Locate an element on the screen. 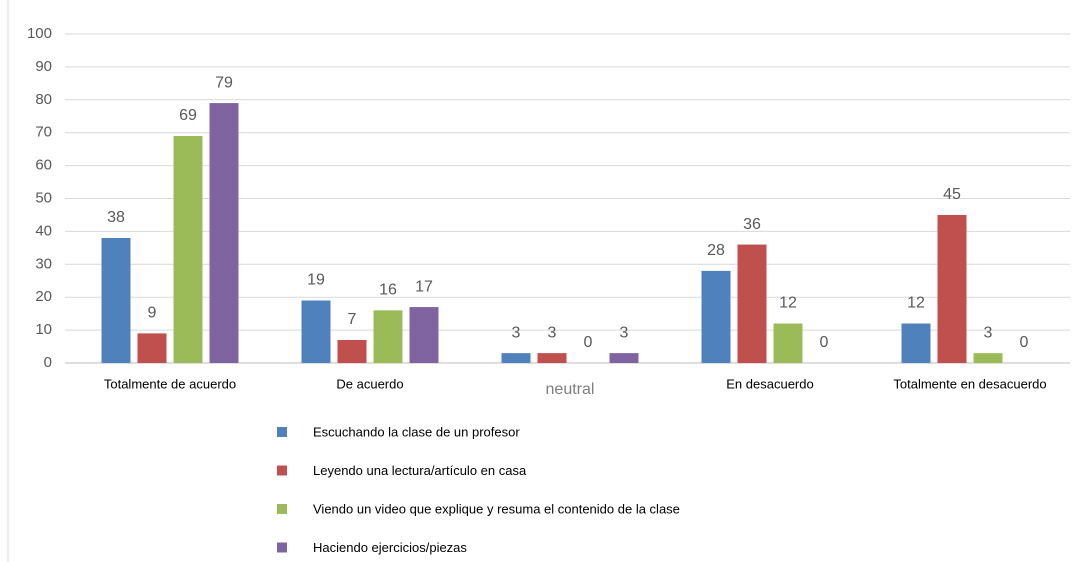  y-tick-label: 40 is located at coordinates (43, 230).